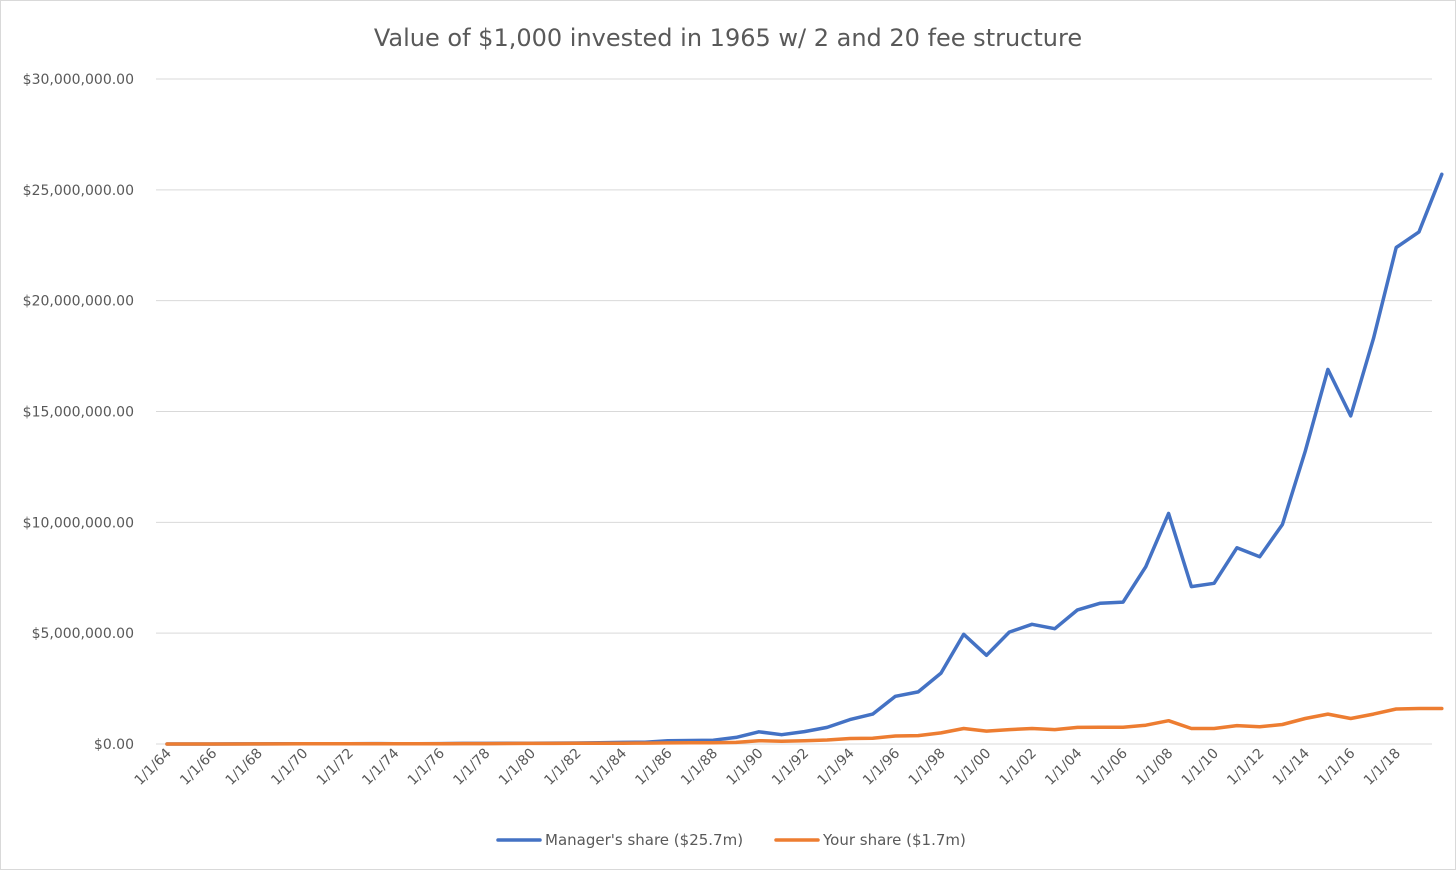  Describe the element at coordinates (927, 767) in the screenshot. I see `x-tick-label: 1/1/98` at that location.